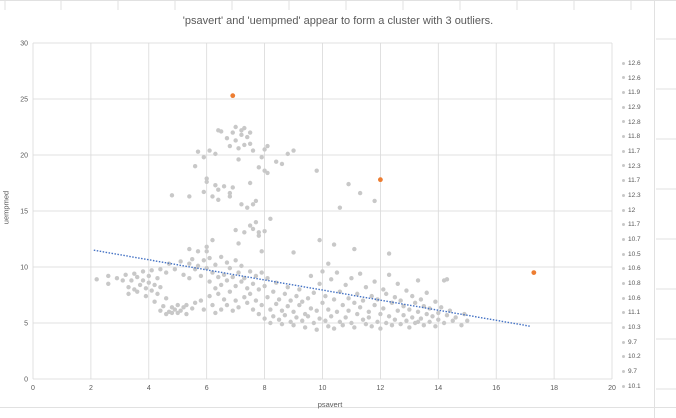  Describe the element at coordinates (634, 240) in the screenshot. I see `legend-label: 10.7` at that location.